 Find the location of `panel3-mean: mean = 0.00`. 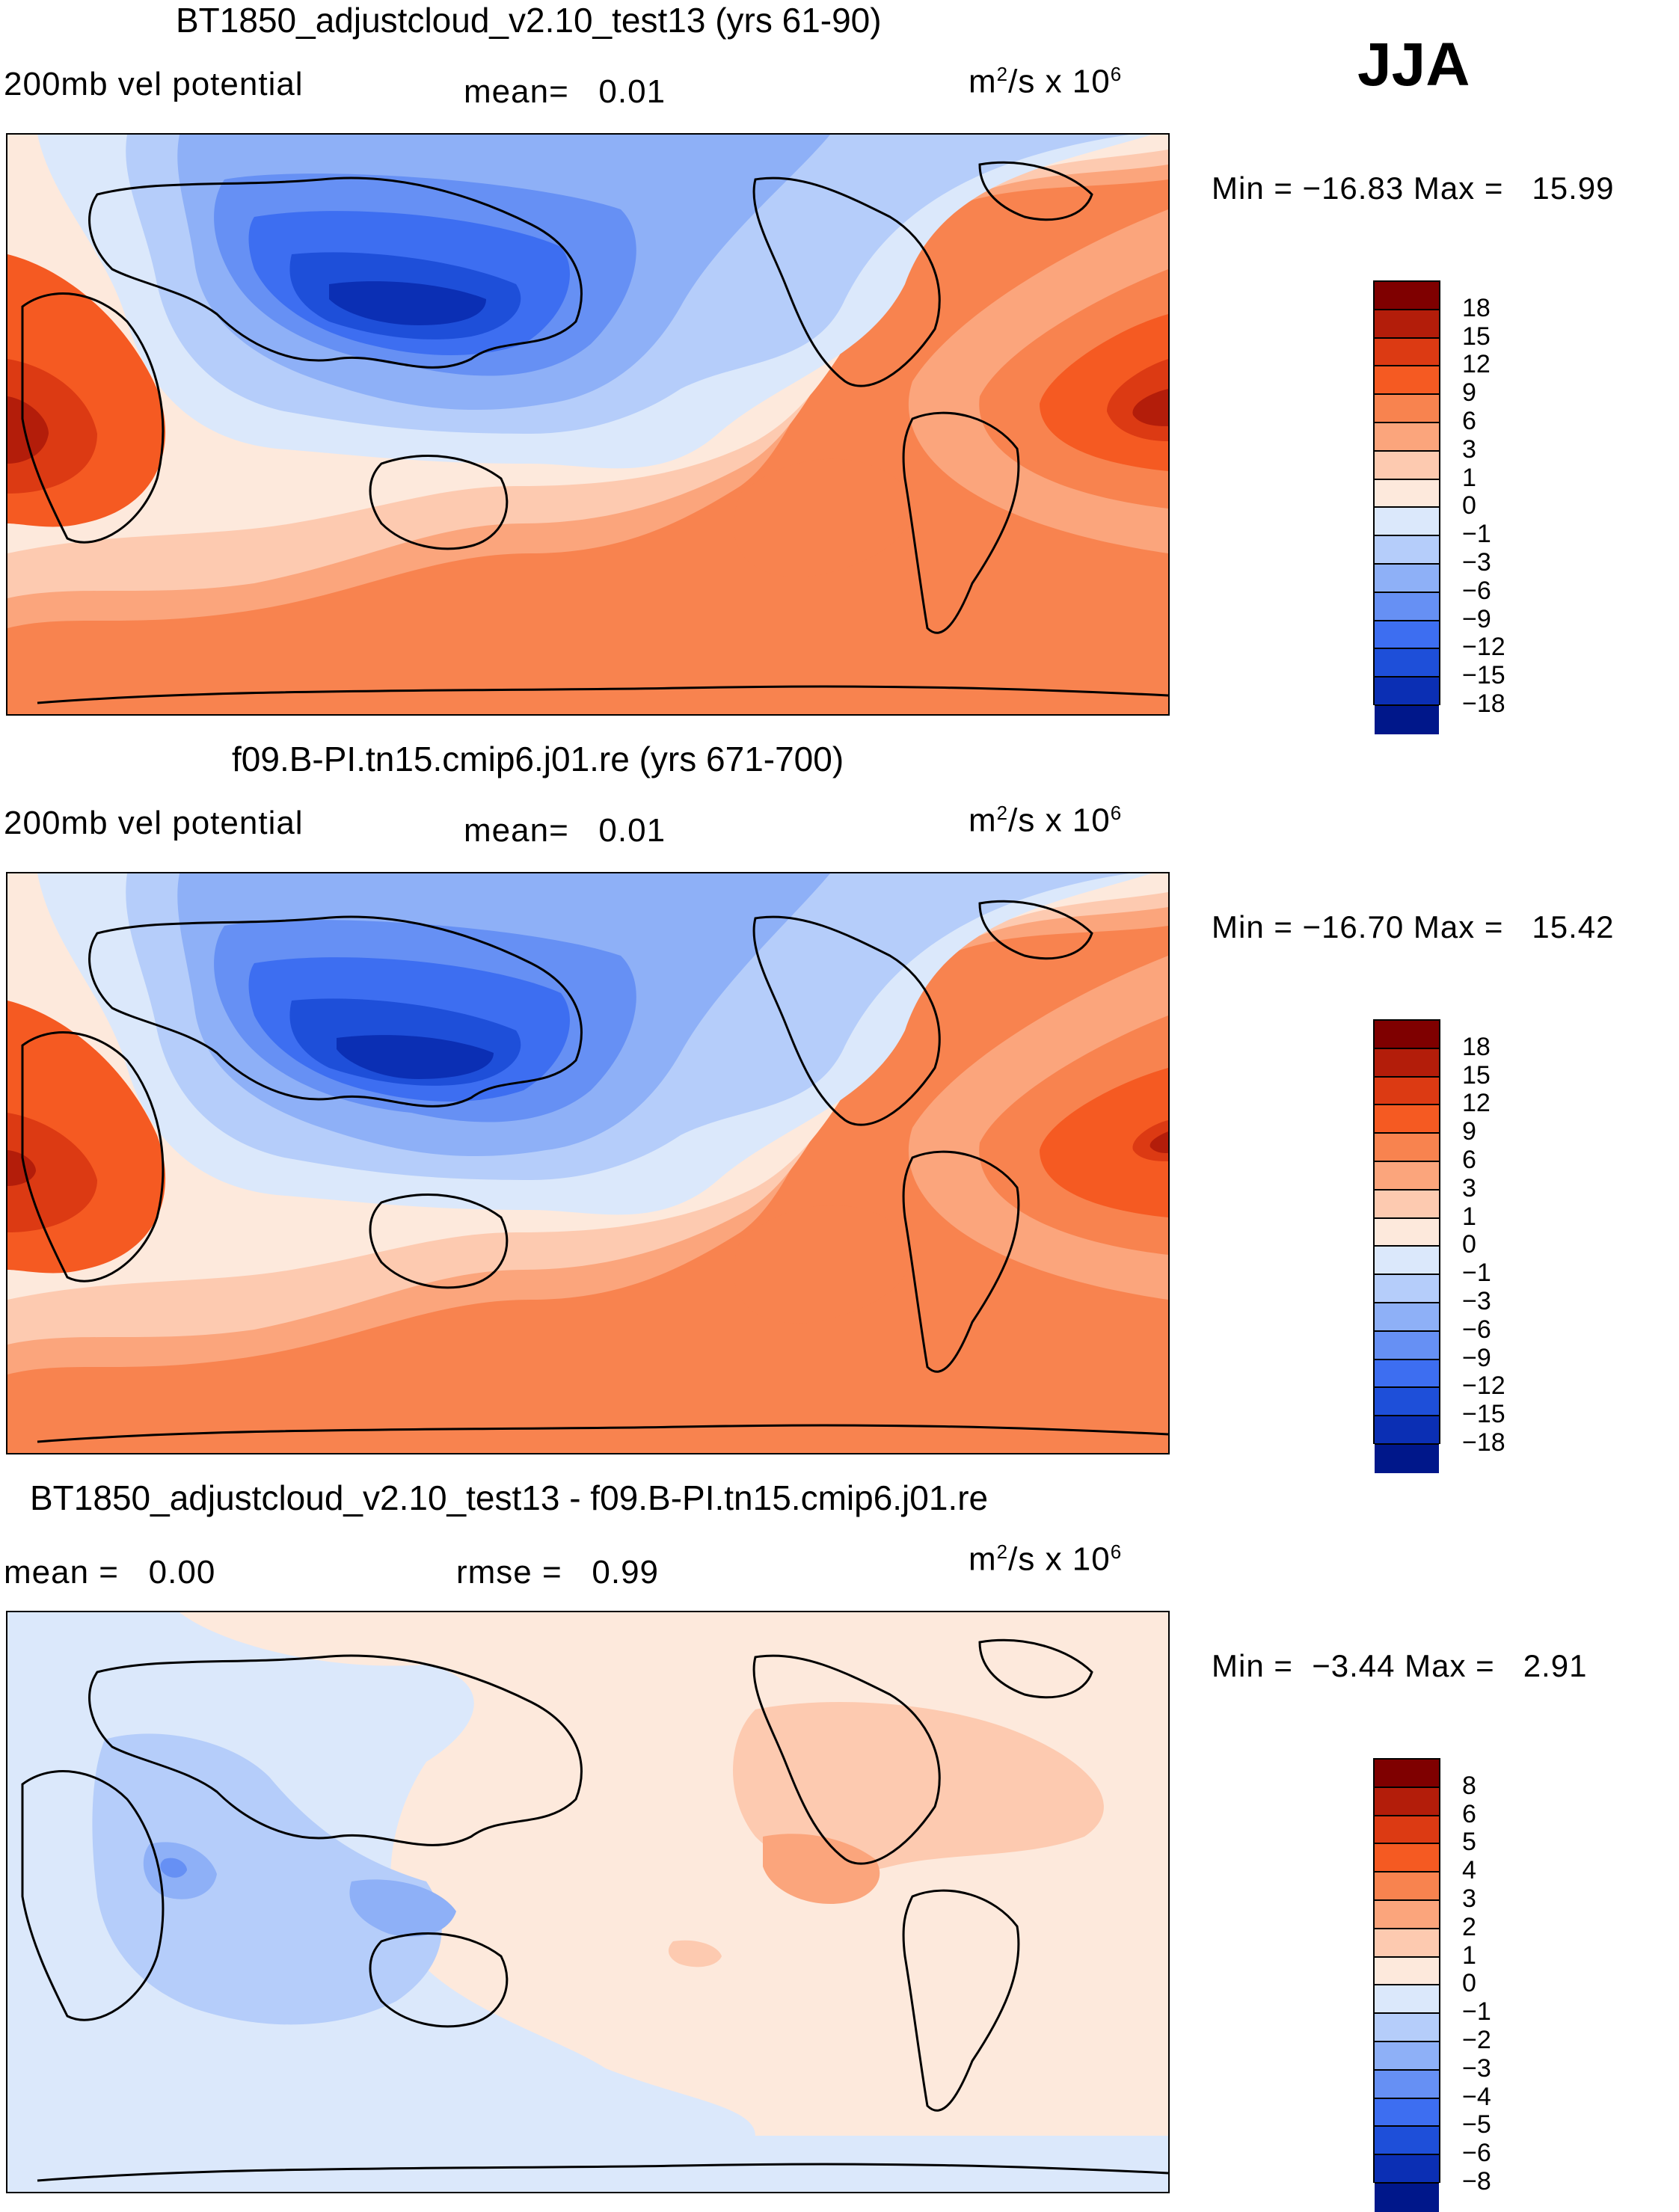

panel3-mean: mean = 0.00 is located at coordinates (110, 1572).